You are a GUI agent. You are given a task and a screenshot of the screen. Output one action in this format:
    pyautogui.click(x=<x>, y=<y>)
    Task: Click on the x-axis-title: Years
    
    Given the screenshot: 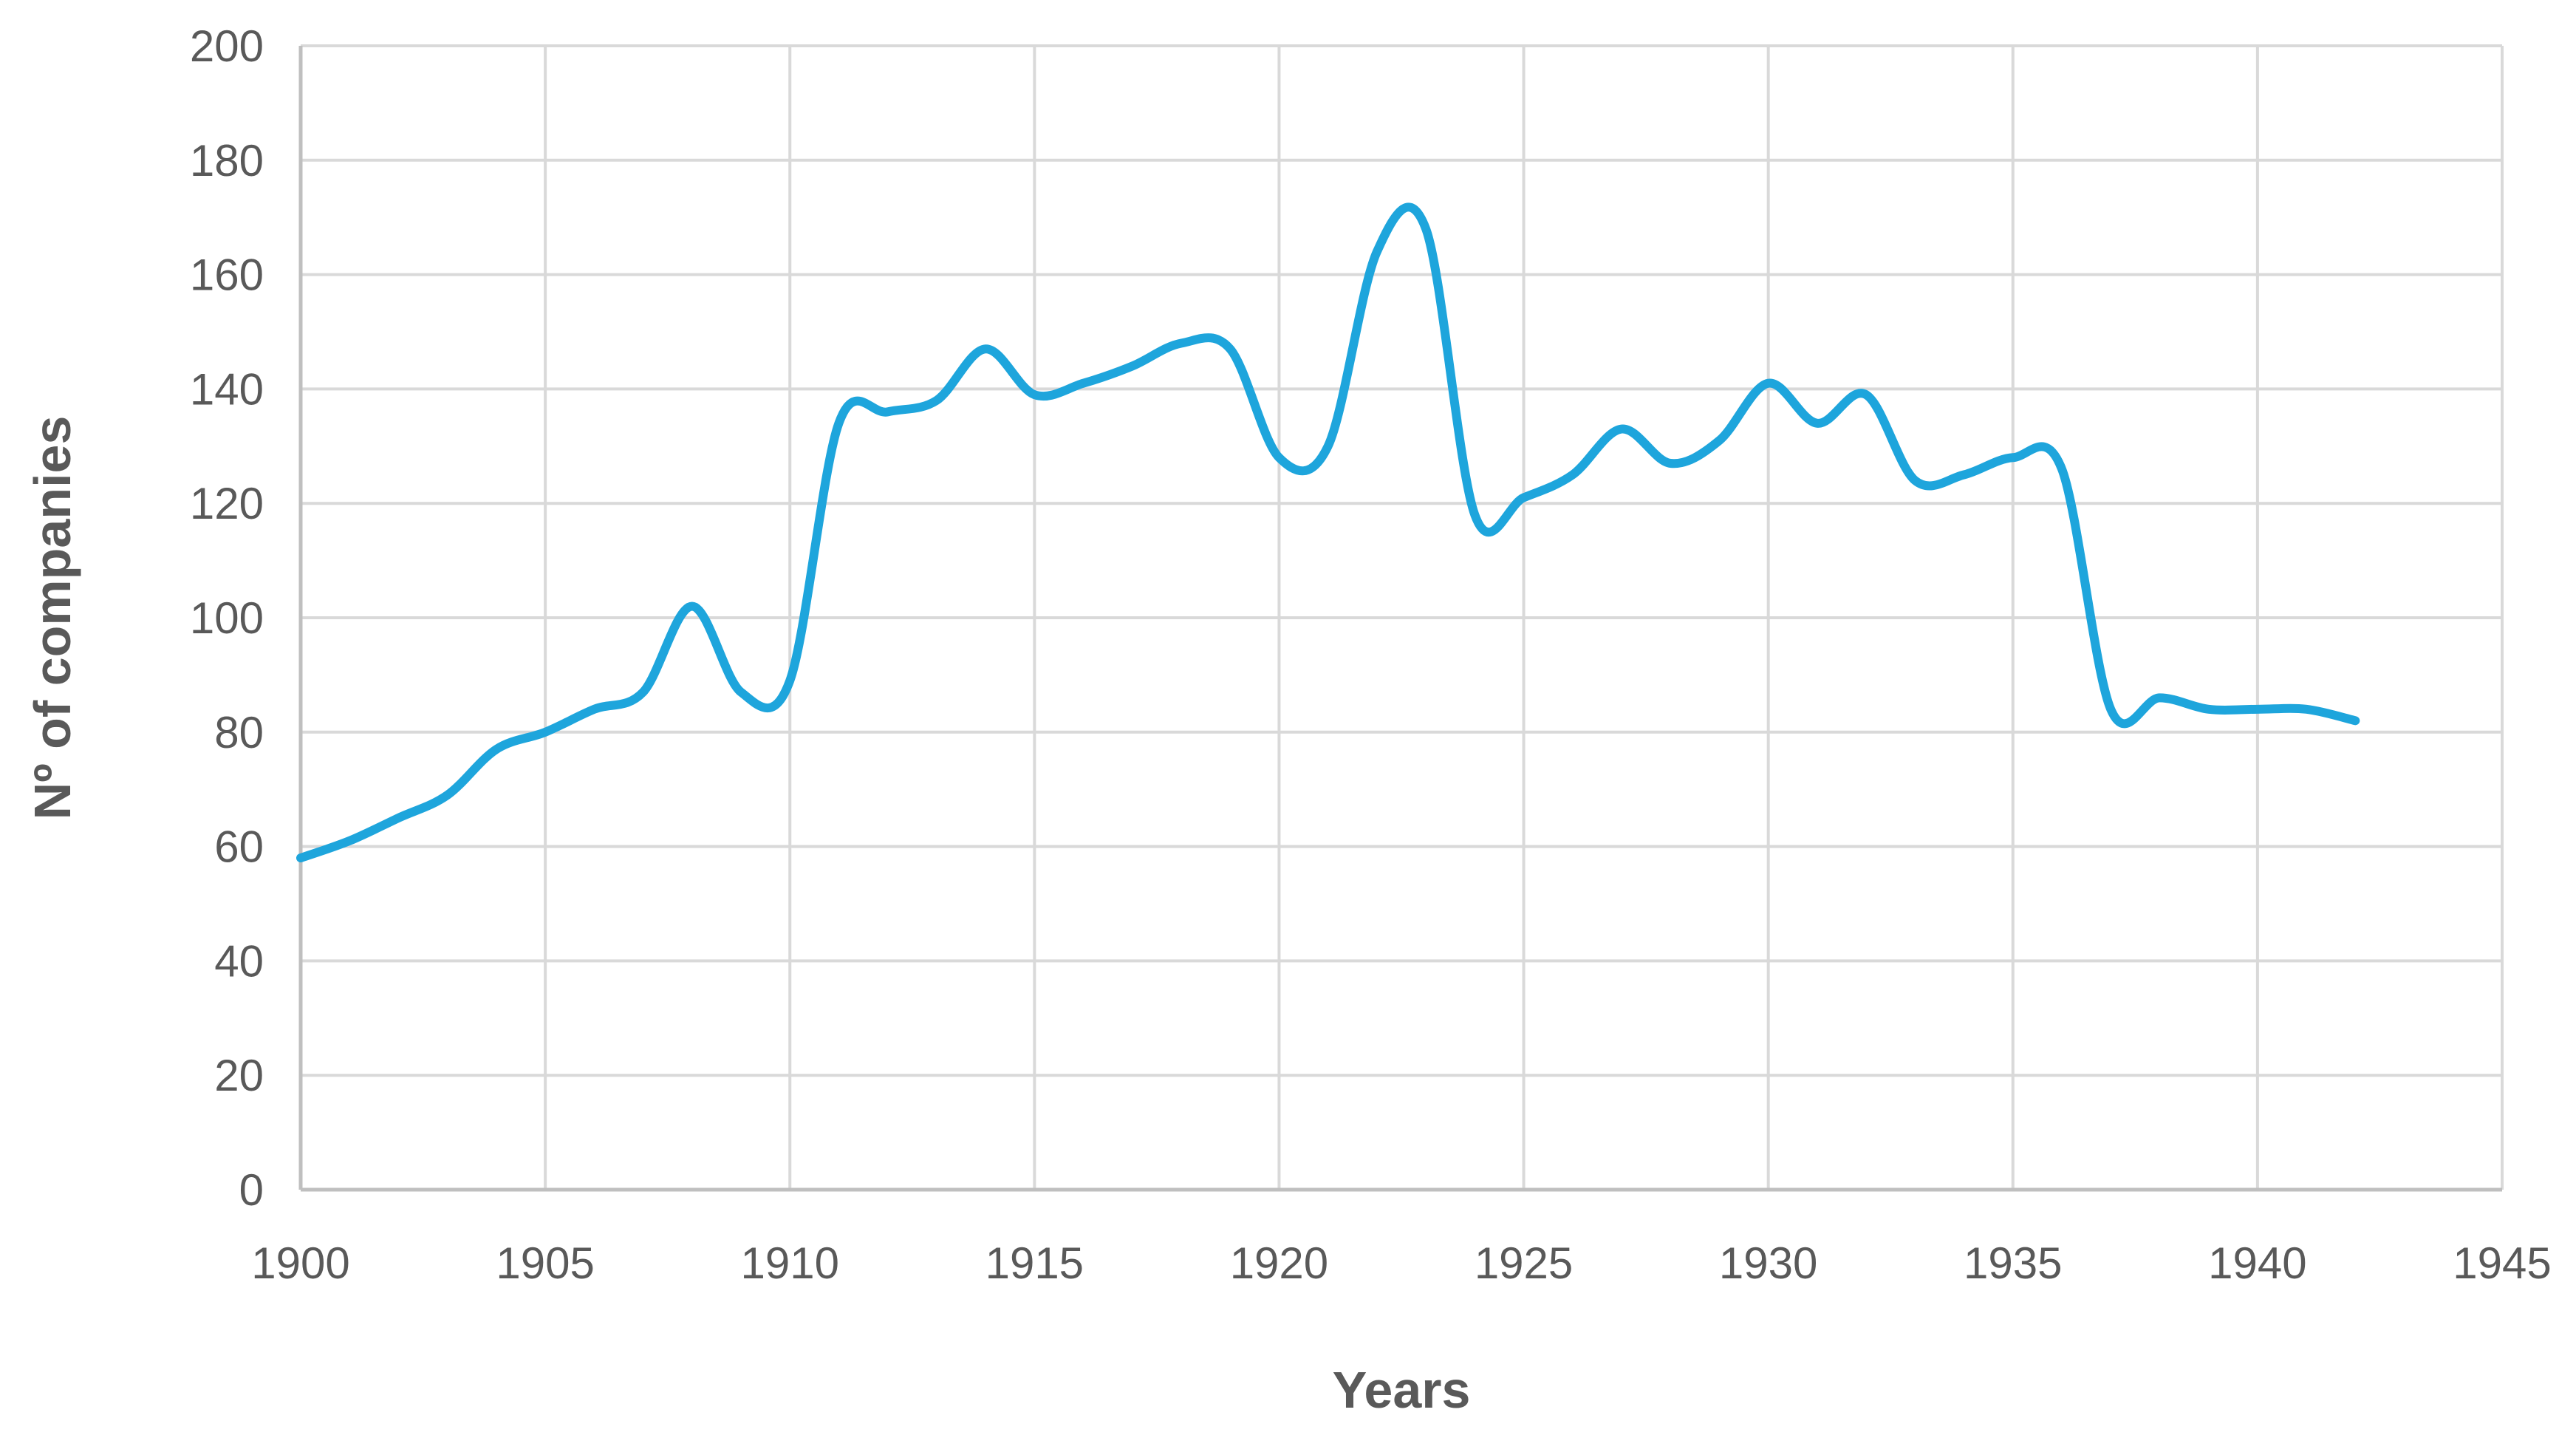 What is the action you would take?
    pyautogui.click(x=1402, y=1390)
    